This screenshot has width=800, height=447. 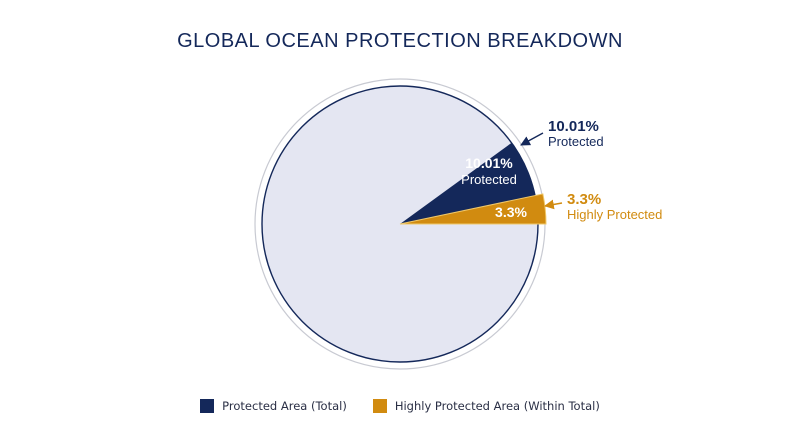 I want to click on legend-swatch-protected, so click(x=207, y=406).